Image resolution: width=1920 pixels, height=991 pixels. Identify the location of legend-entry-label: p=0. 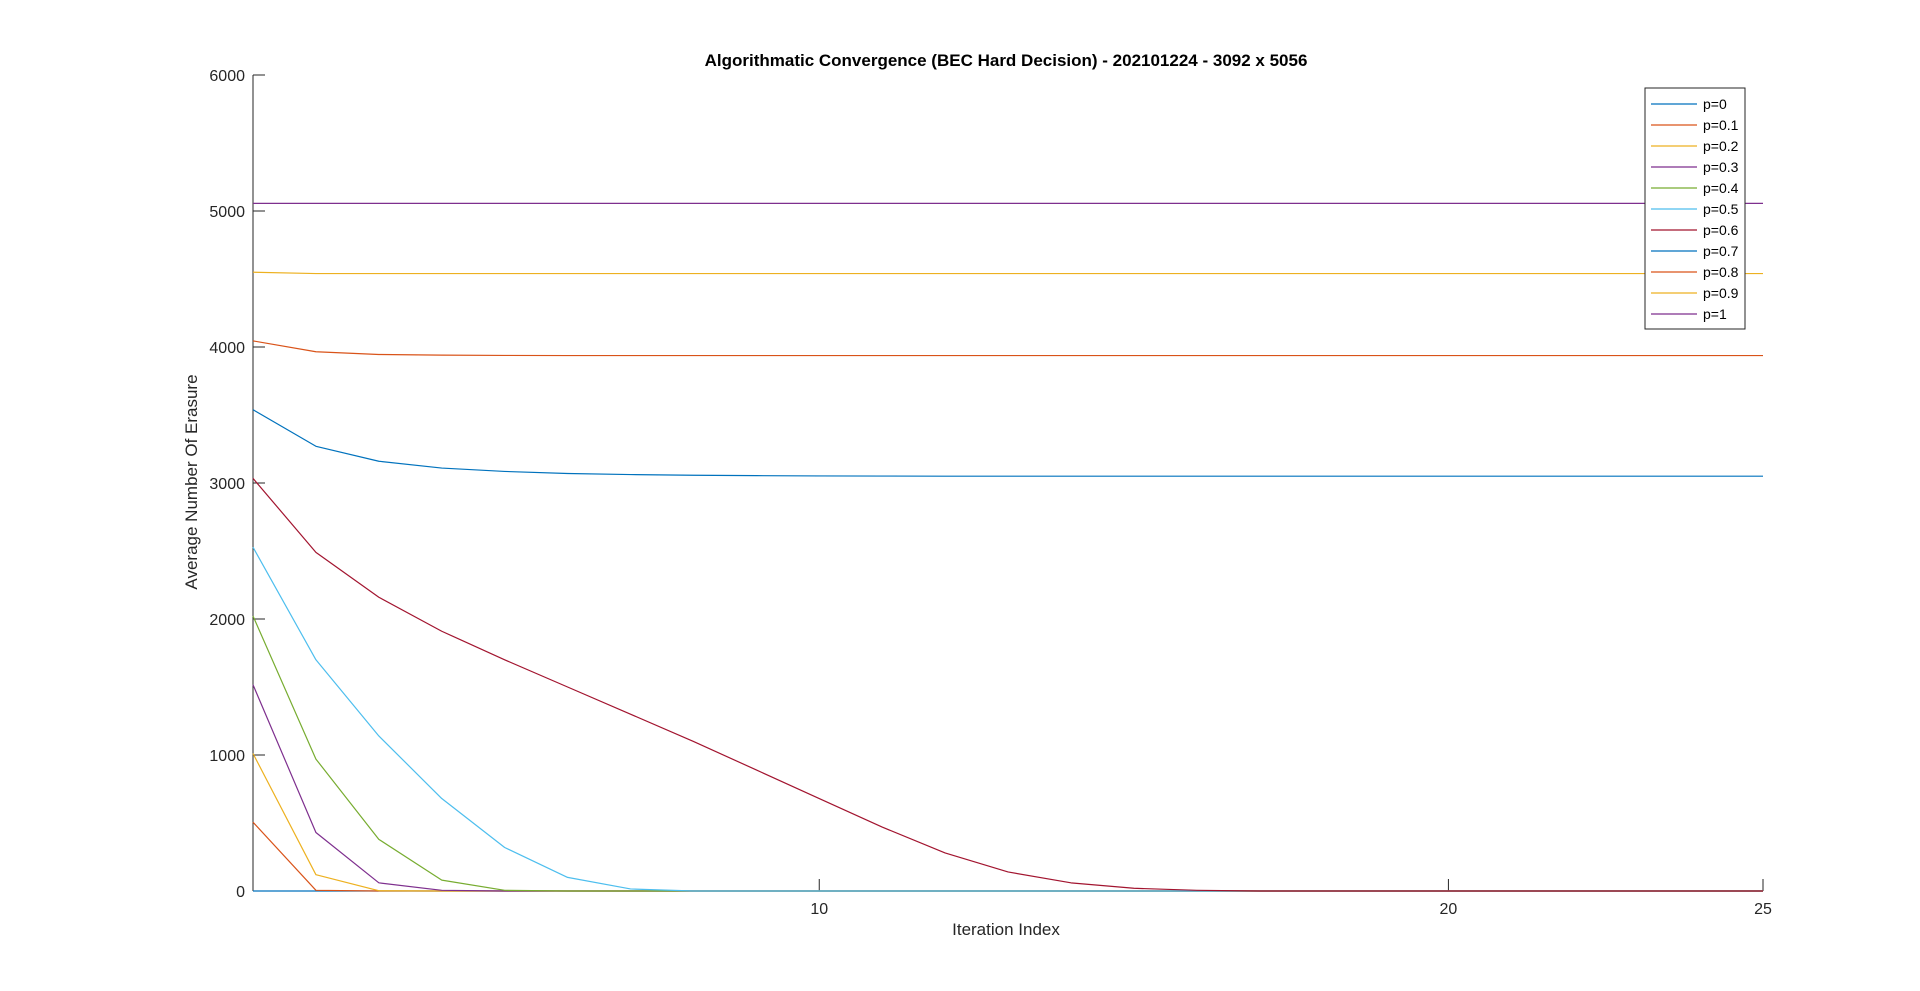
(1715, 104).